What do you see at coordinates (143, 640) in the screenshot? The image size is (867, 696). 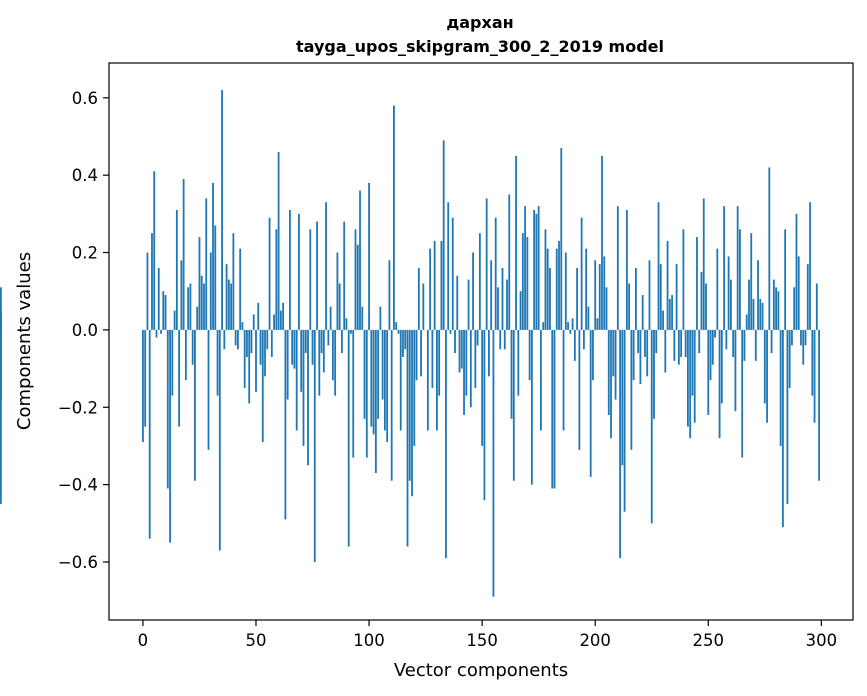 I see `x-tick-label: 0` at bounding box center [143, 640].